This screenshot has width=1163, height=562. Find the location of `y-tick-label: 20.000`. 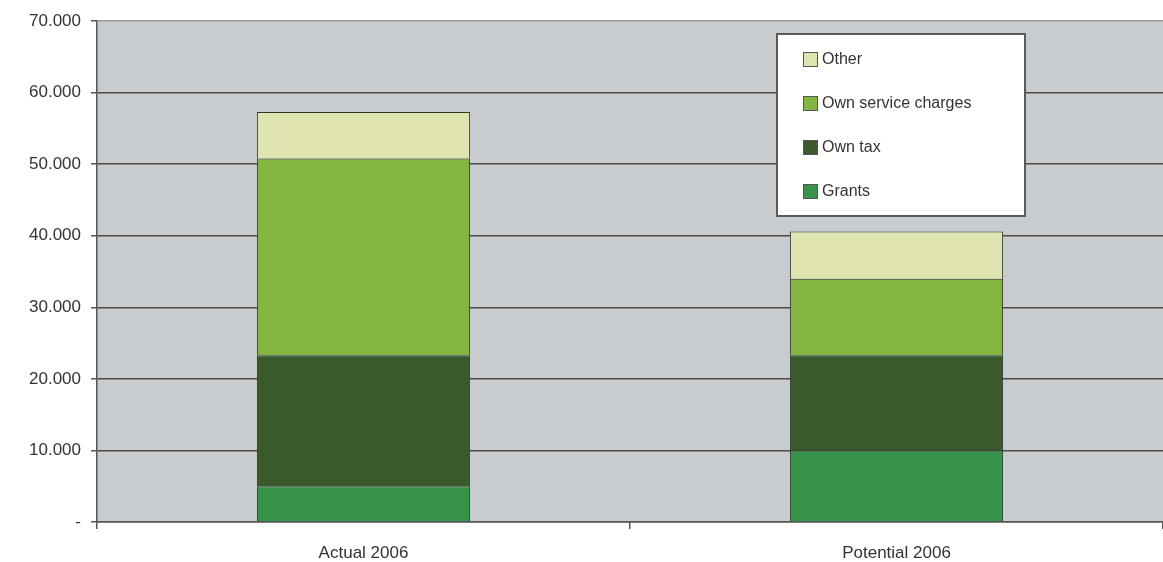

y-tick-label: 20.000 is located at coordinates (55, 378).